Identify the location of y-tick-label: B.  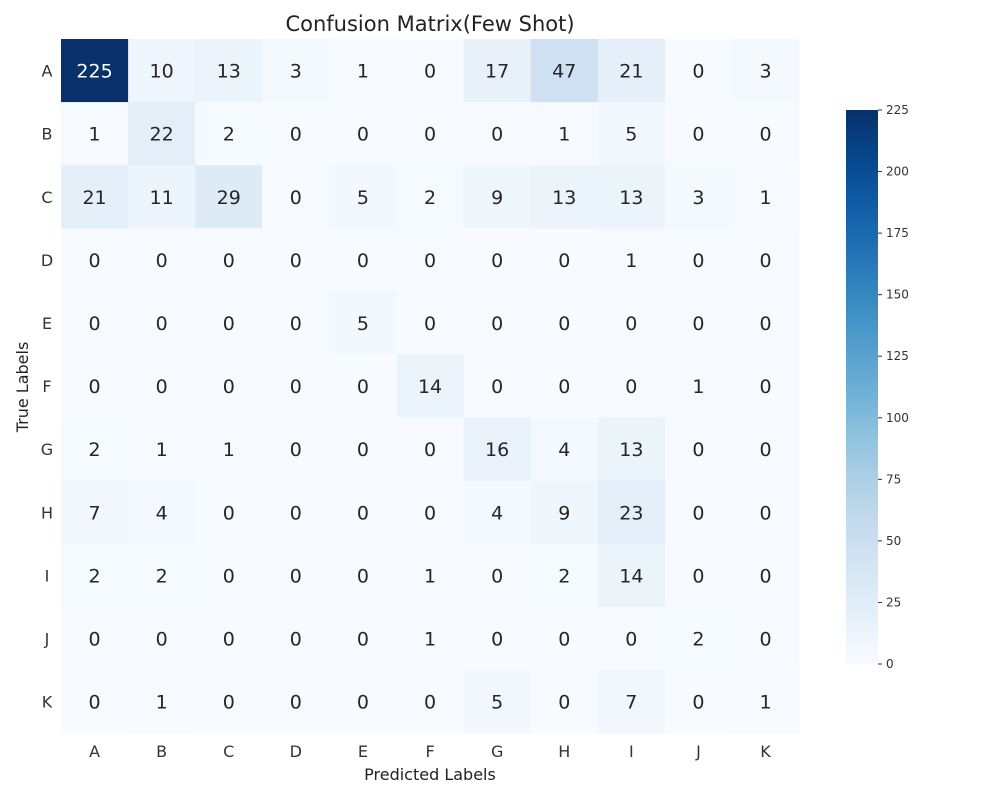
(47, 134).